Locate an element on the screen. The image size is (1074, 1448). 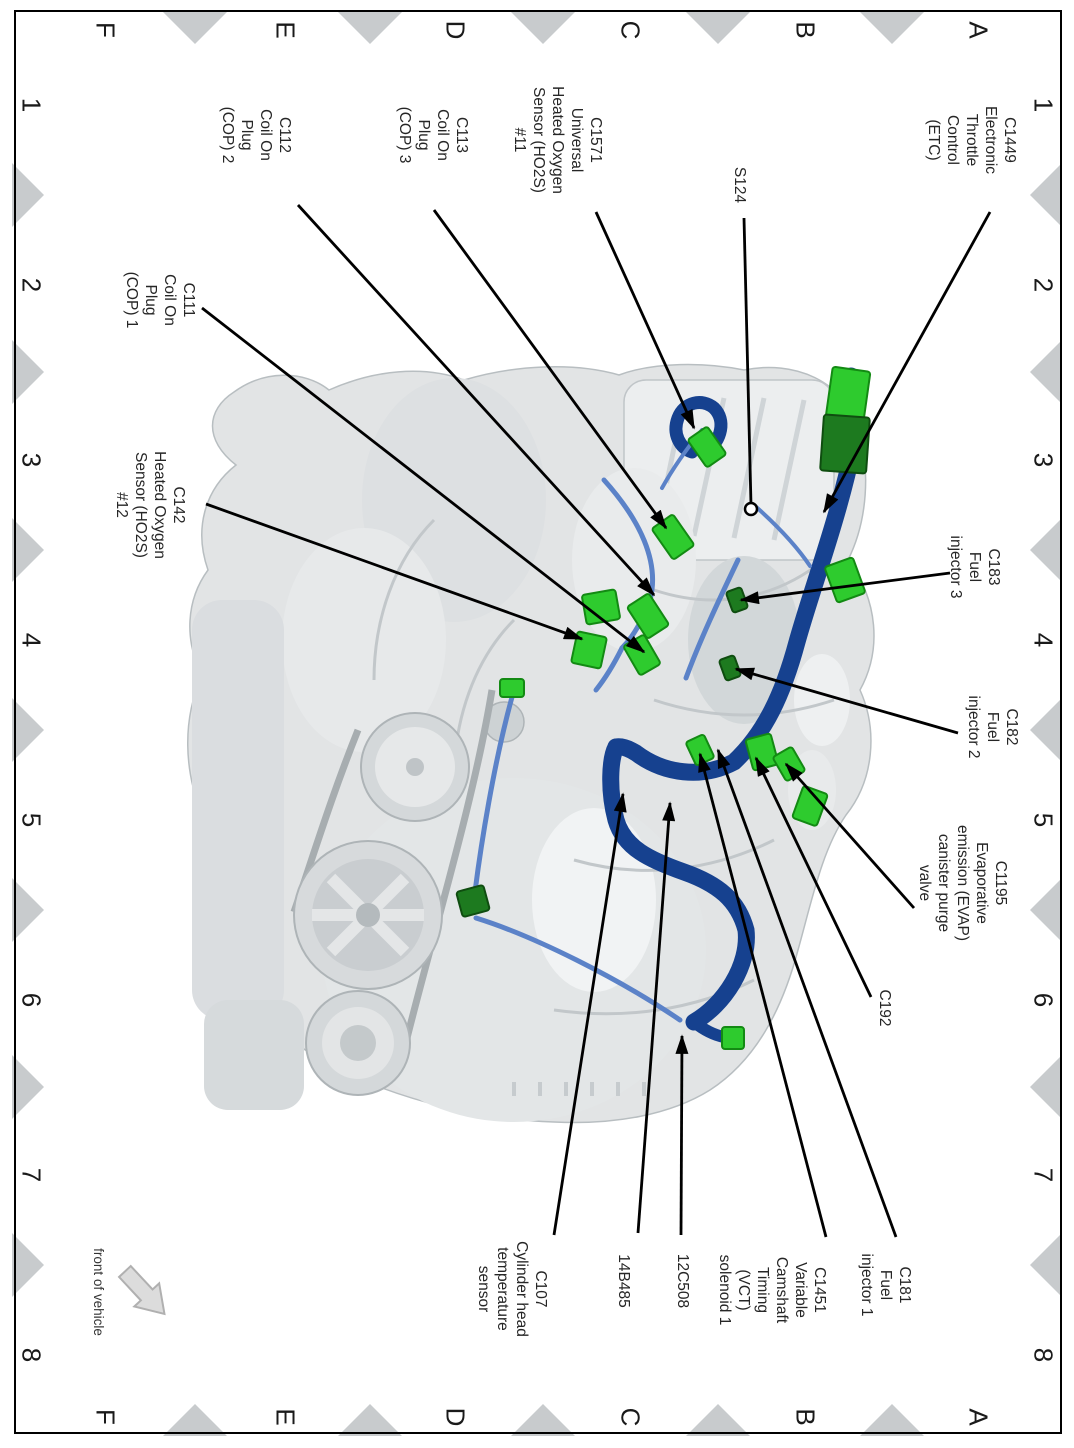
callout-line: canister purge is located at coordinates (943, 883).